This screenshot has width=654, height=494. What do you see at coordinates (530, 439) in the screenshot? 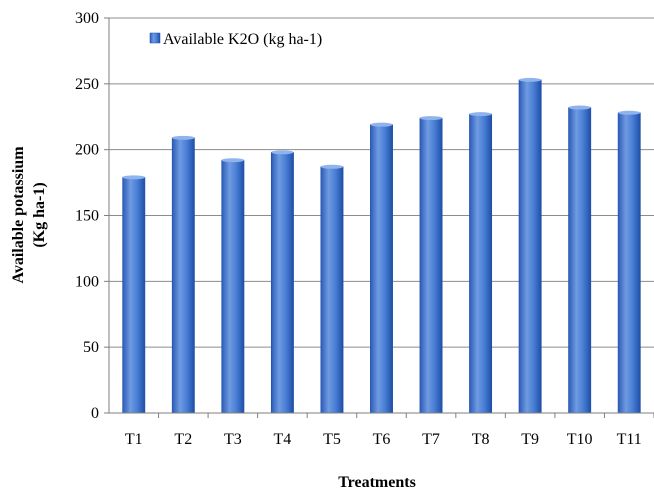
I see `x-tick-label-T9: T9` at bounding box center [530, 439].